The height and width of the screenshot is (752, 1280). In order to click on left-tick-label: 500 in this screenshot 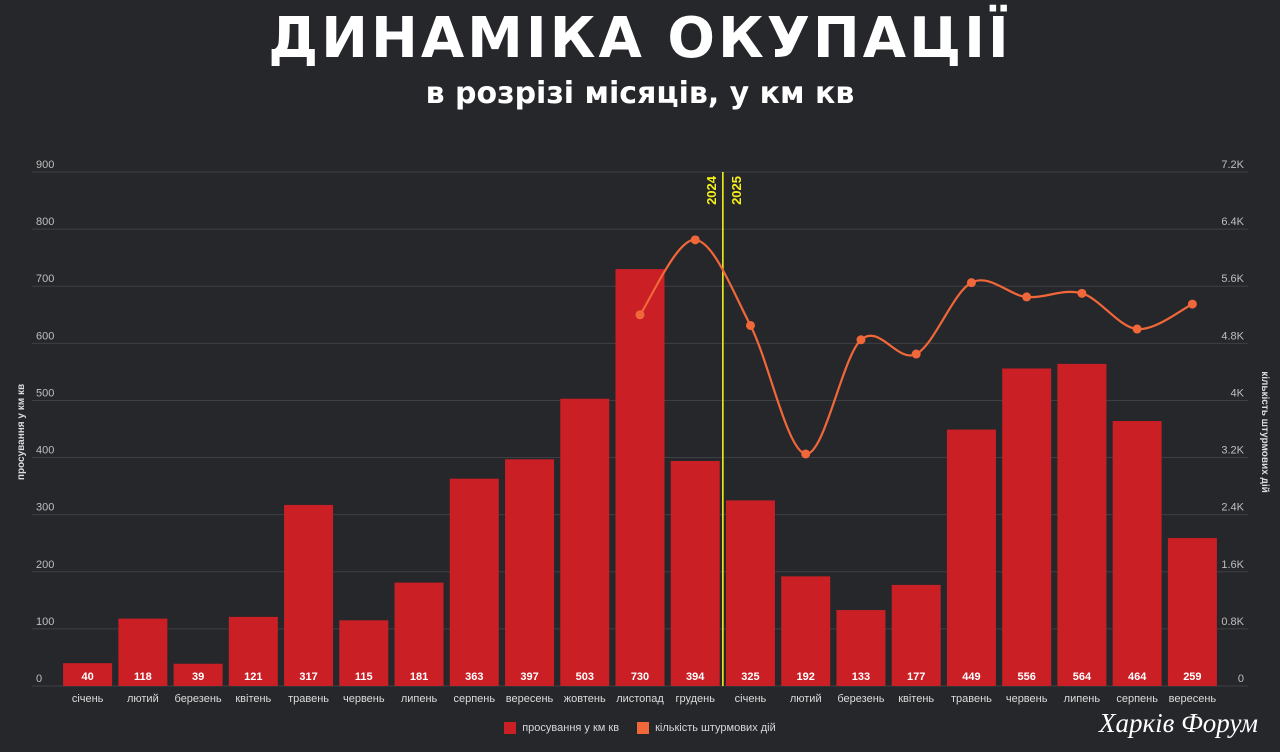, I will do `click(45, 393)`.